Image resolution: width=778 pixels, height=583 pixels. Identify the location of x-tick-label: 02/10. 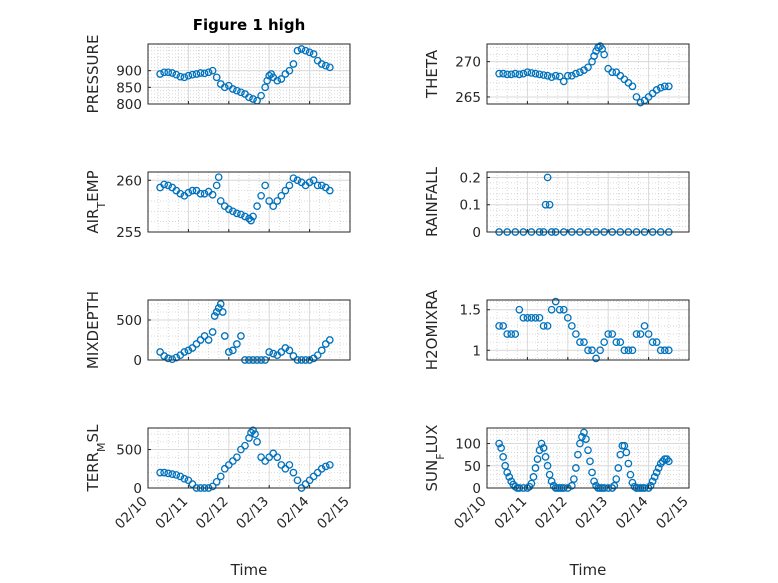
(131, 513).